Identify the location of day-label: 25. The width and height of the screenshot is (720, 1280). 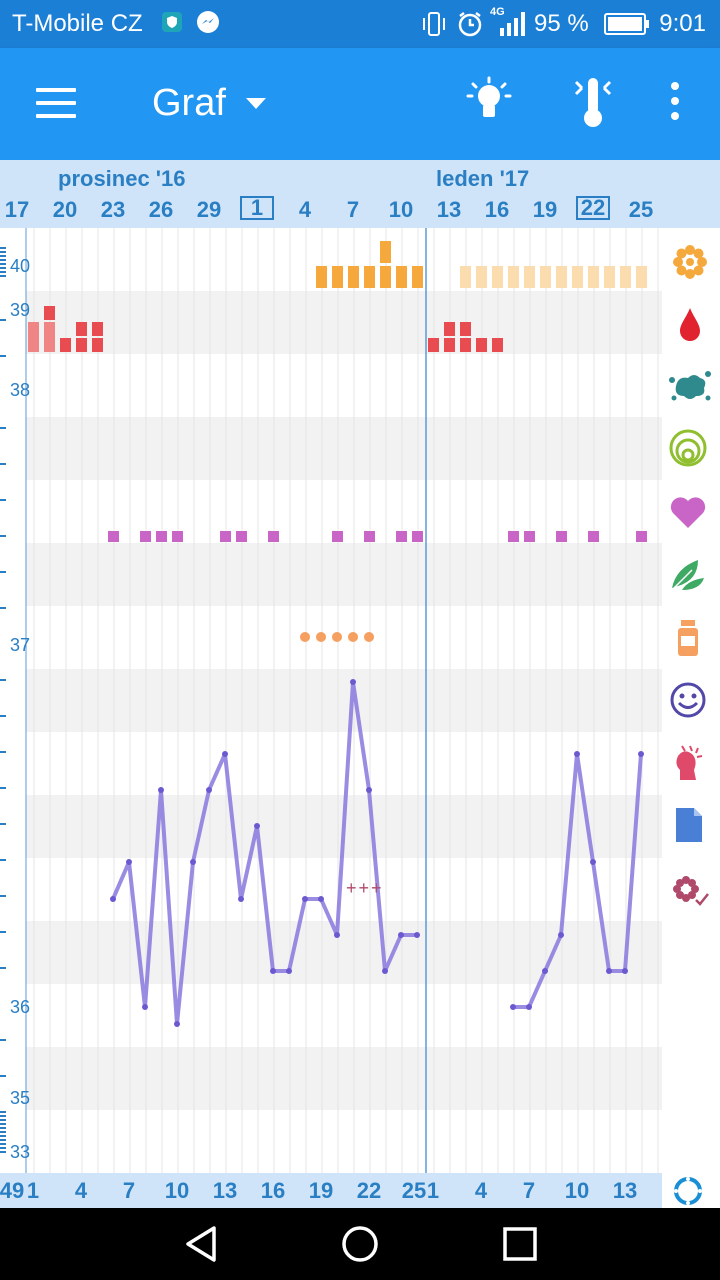
(641, 209).